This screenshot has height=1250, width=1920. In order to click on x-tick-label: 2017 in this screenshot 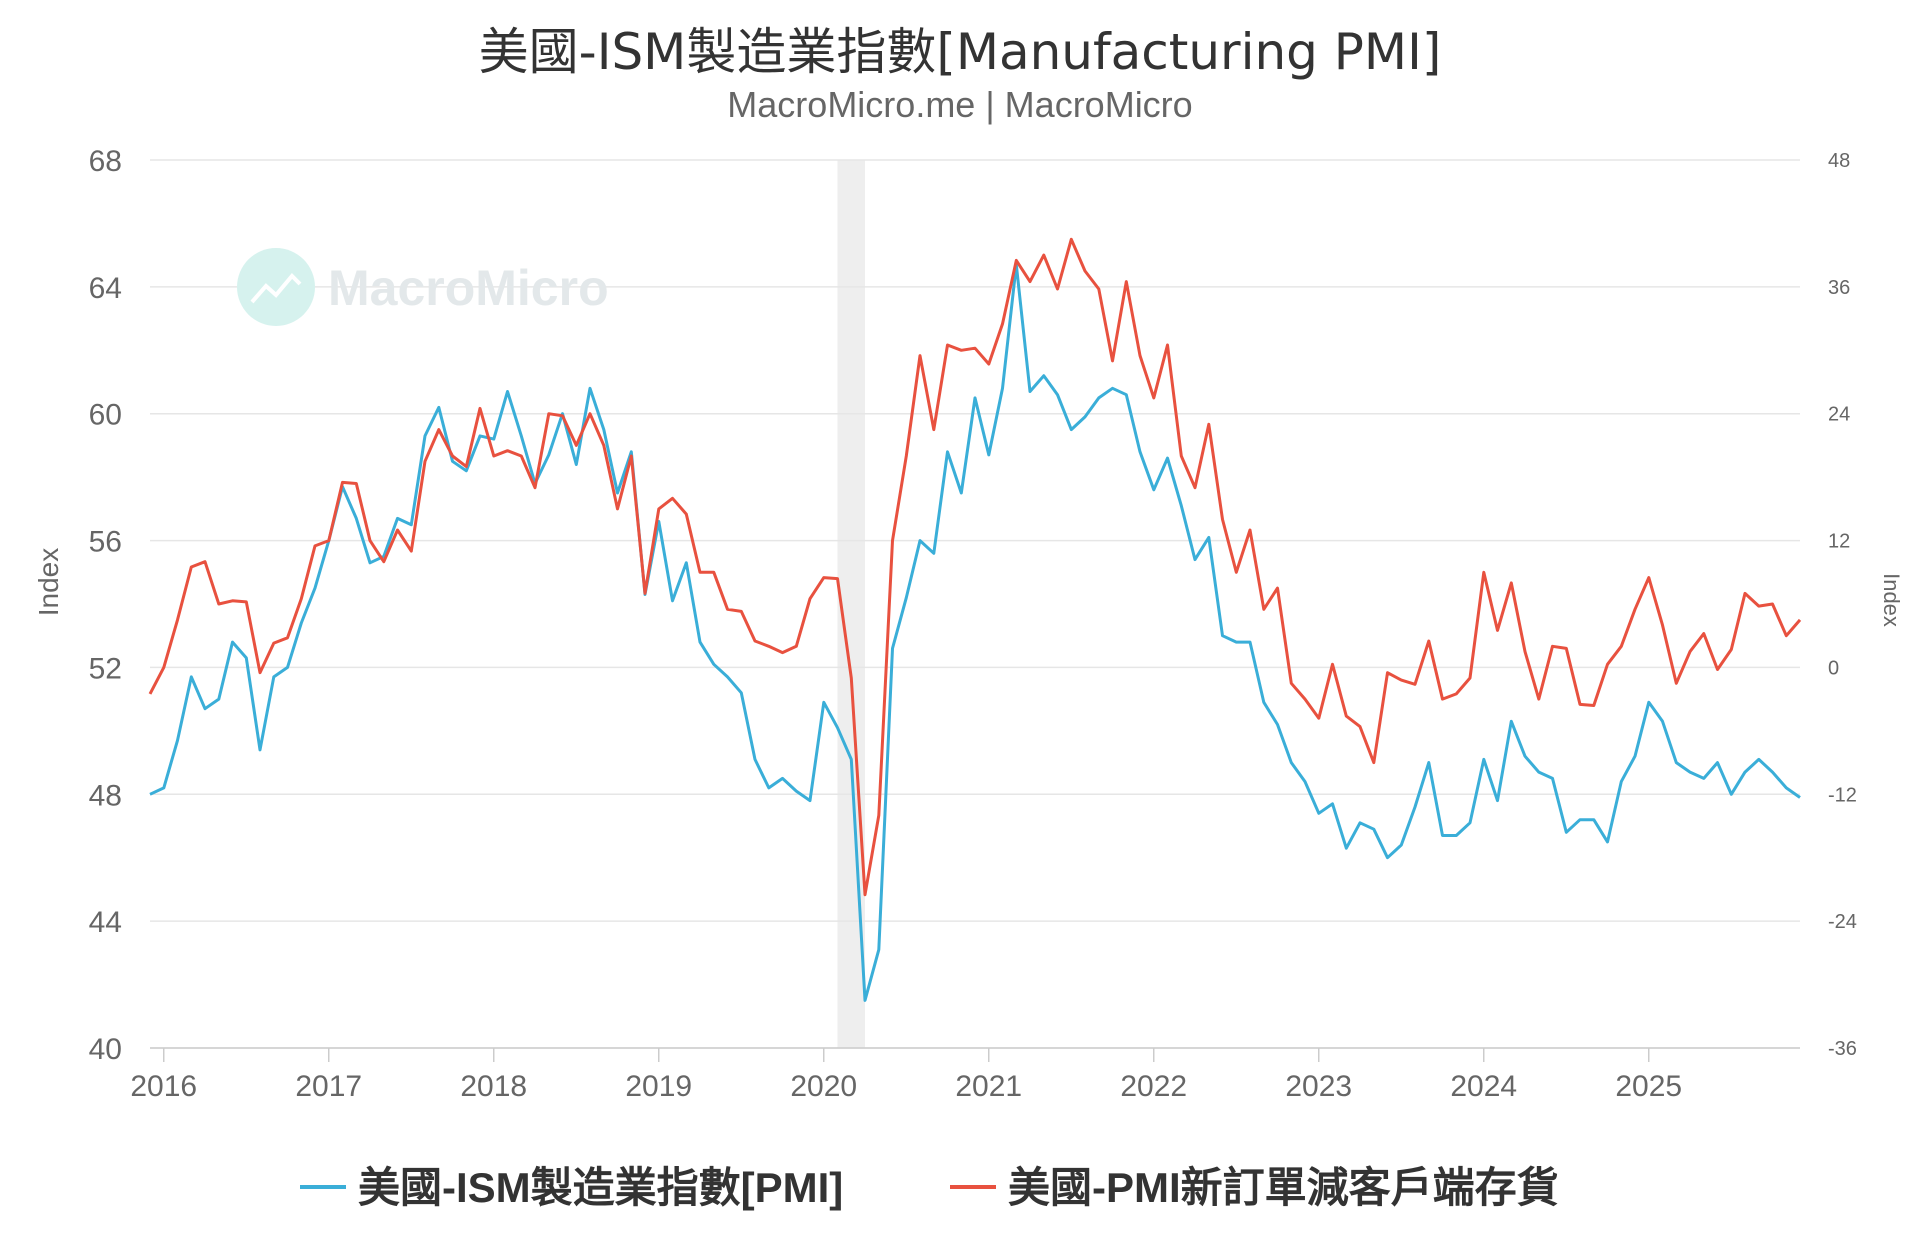, I will do `click(328, 1086)`.